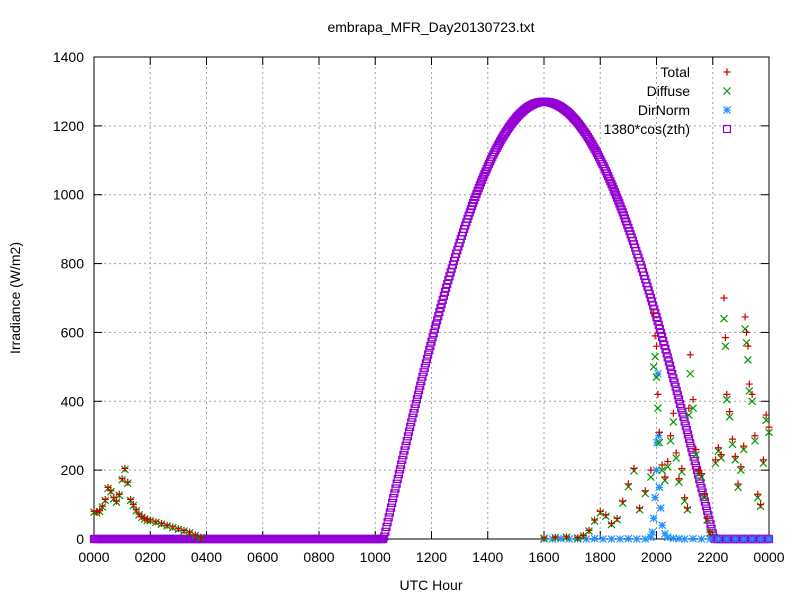  What do you see at coordinates (712, 557) in the screenshot?
I see `x-tick-label: 2200` at bounding box center [712, 557].